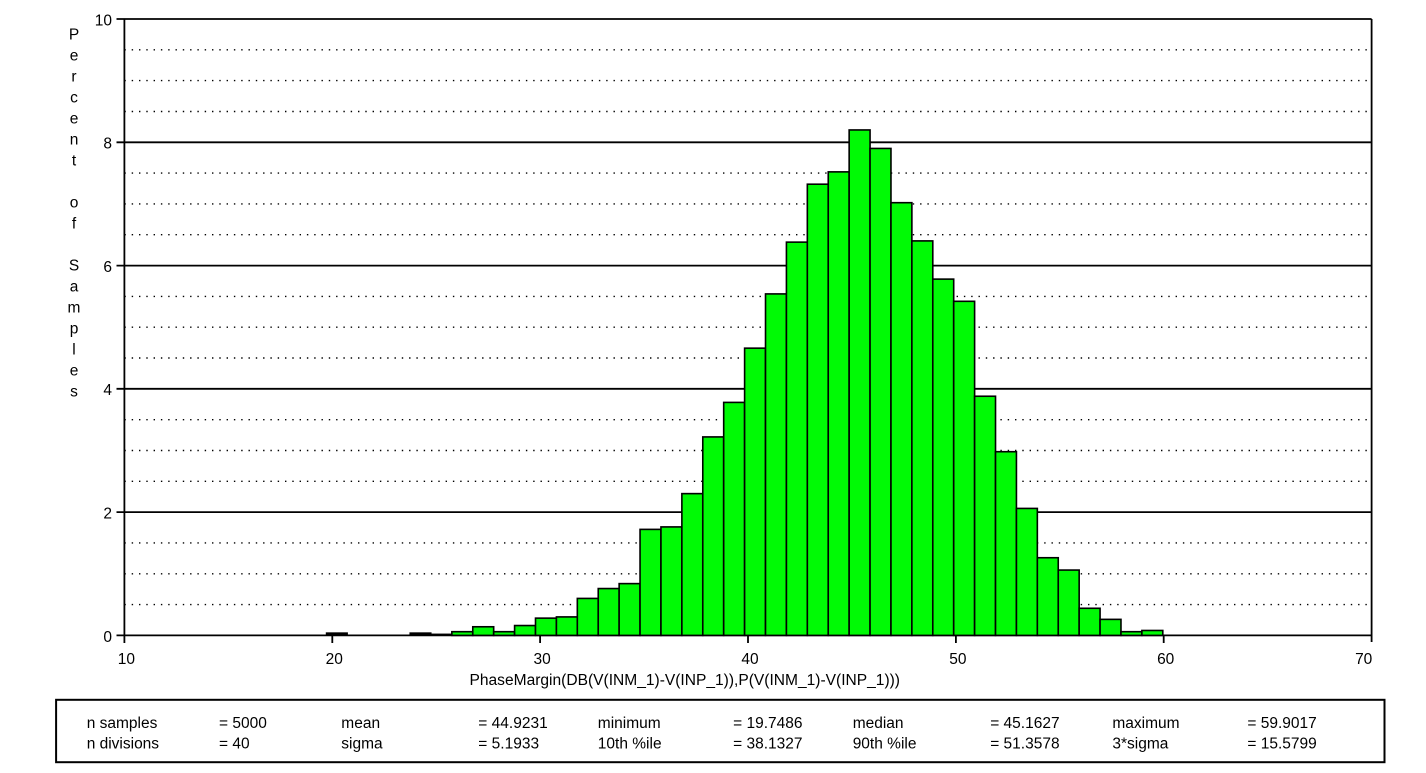 This screenshot has height=773, width=1426. What do you see at coordinates (1364, 659) in the screenshot?
I see `svg-text: 70` at bounding box center [1364, 659].